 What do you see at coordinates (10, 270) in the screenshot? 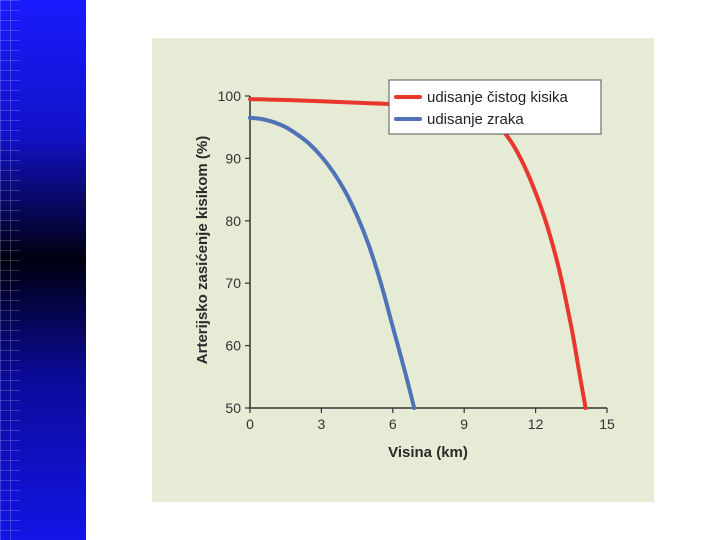
I see `sidebar-grid-pattern` at bounding box center [10, 270].